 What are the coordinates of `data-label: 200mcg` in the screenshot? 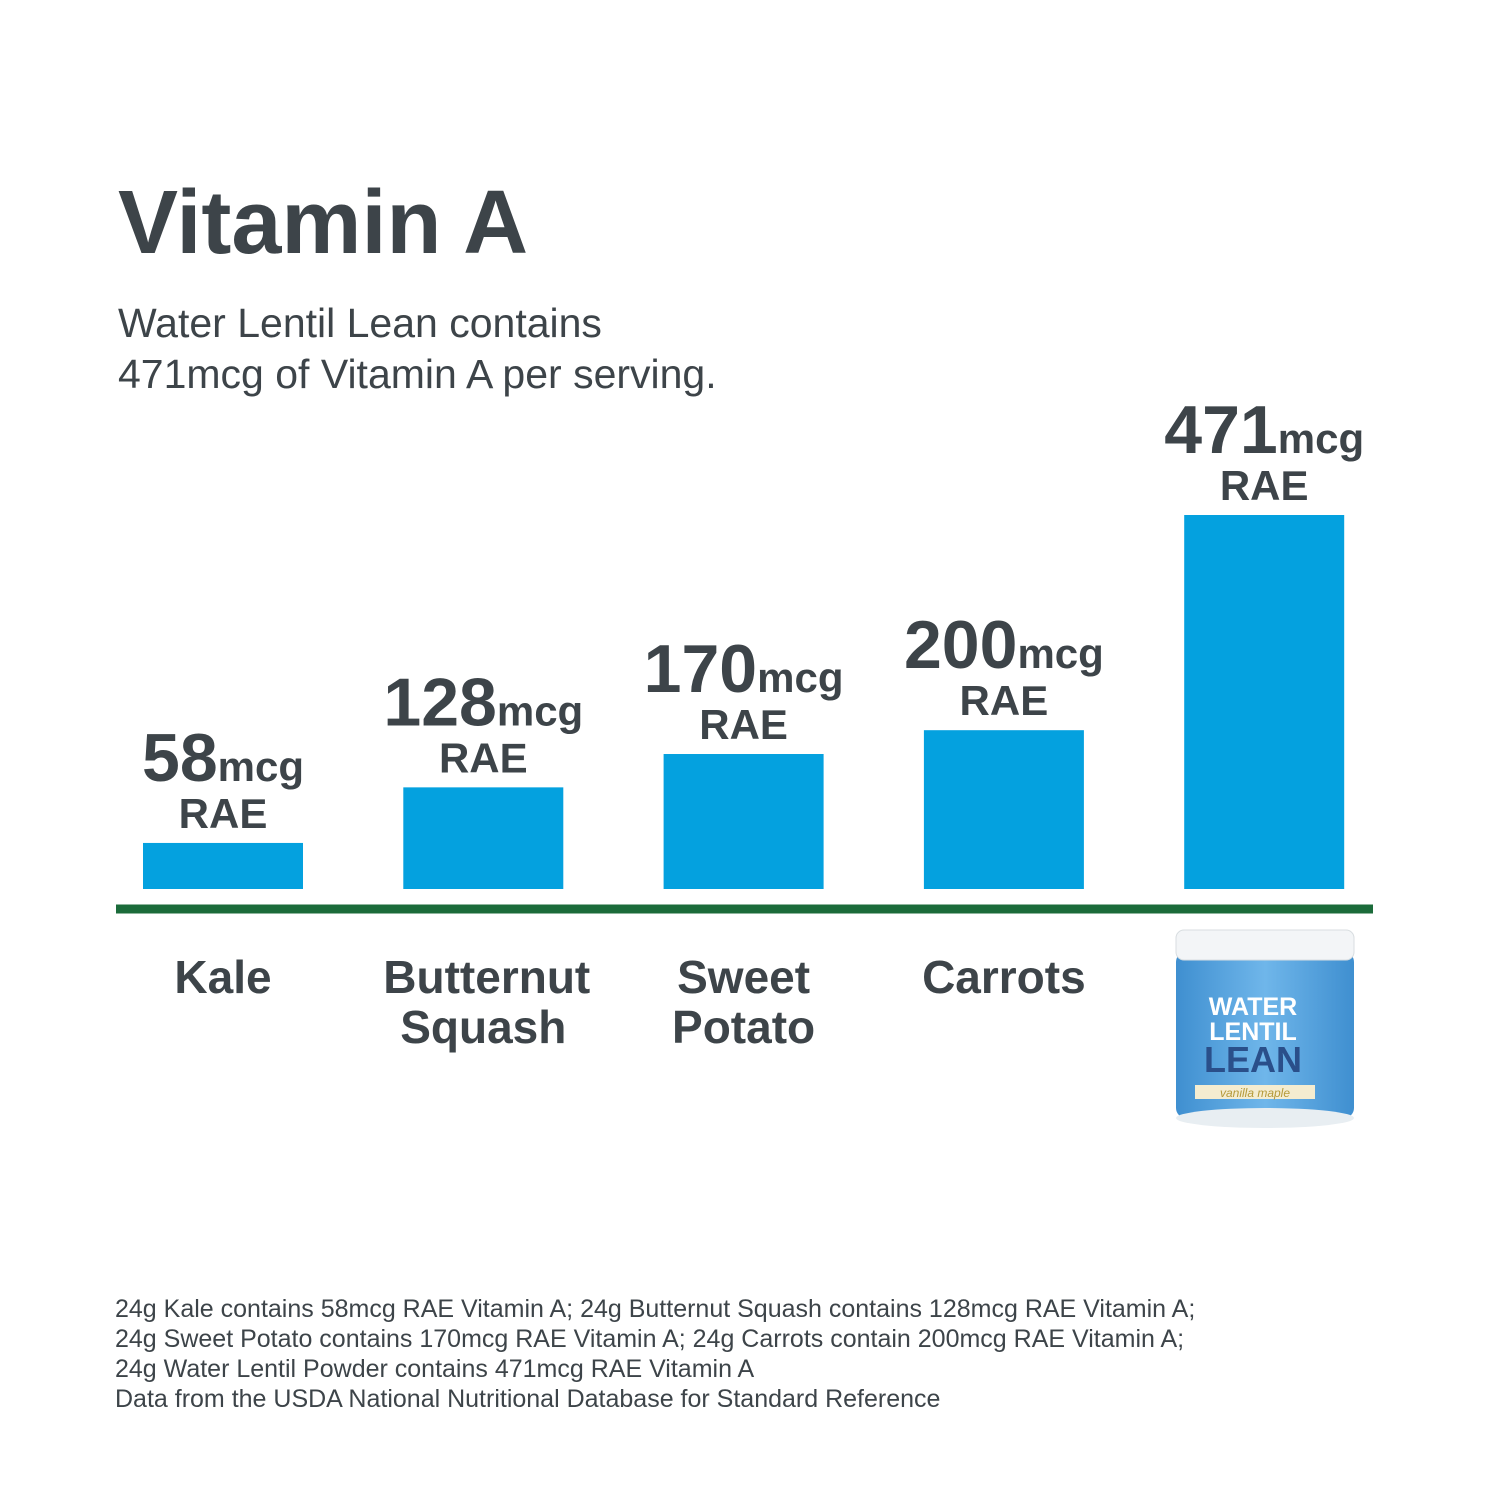 It's located at (1004, 645).